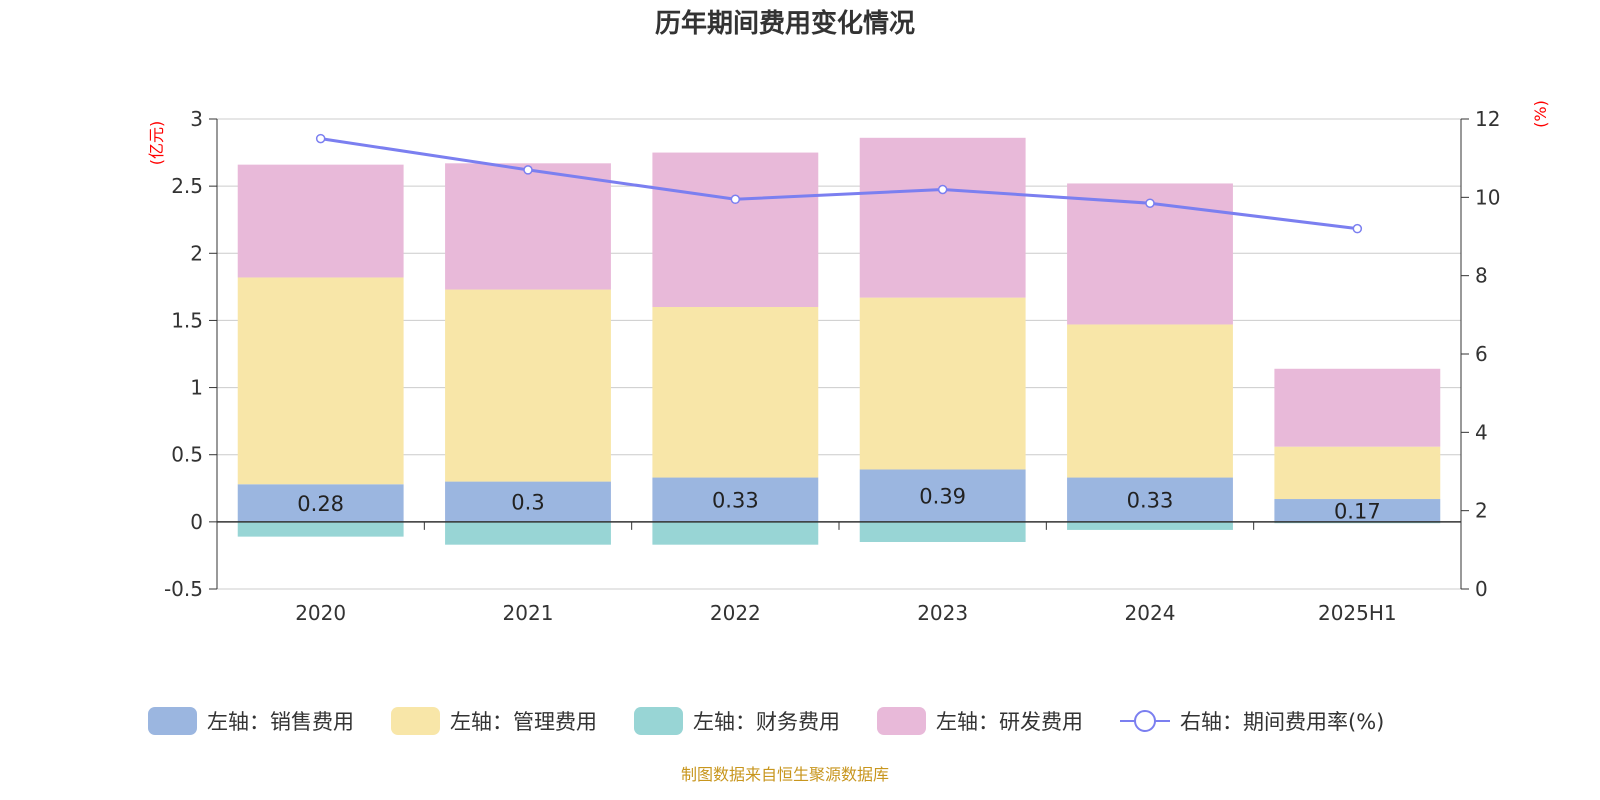 This screenshot has height=800, width=1600. Describe the element at coordinates (1357, 613) in the screenshot. I see `x-tick-label: 2025H1` at that location.